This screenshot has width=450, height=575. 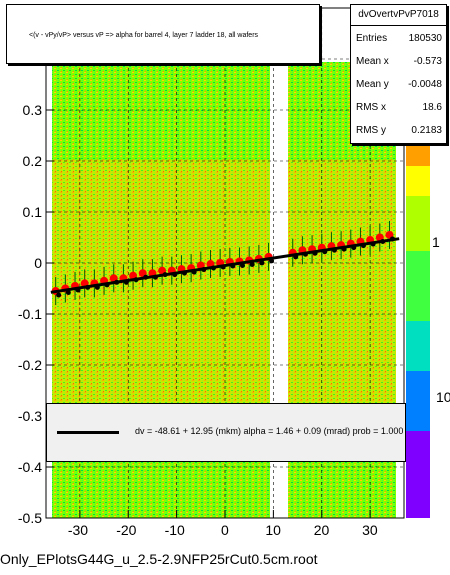 What do you see at coordinates (225, 265) in the screenshot?
I see `fit-line` at bounding box center [225, 265].